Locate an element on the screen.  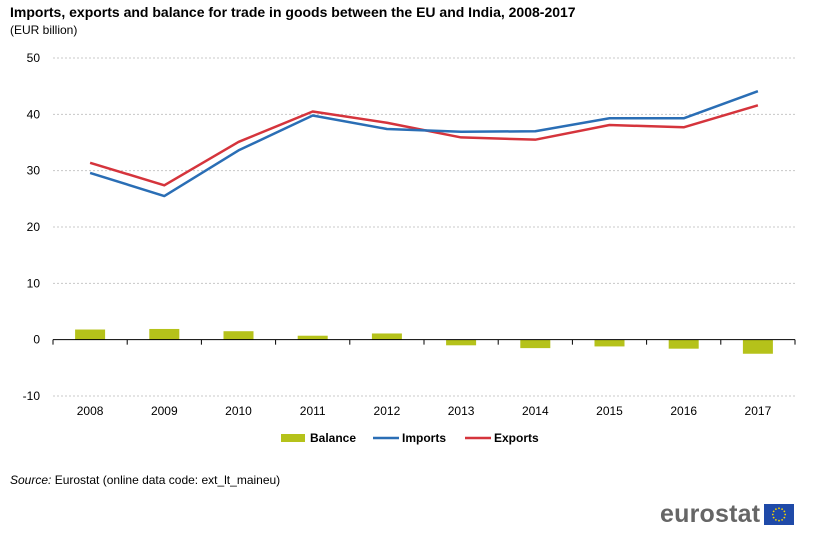
x-tick-label: 2013 is located at coordinates (461, 411).